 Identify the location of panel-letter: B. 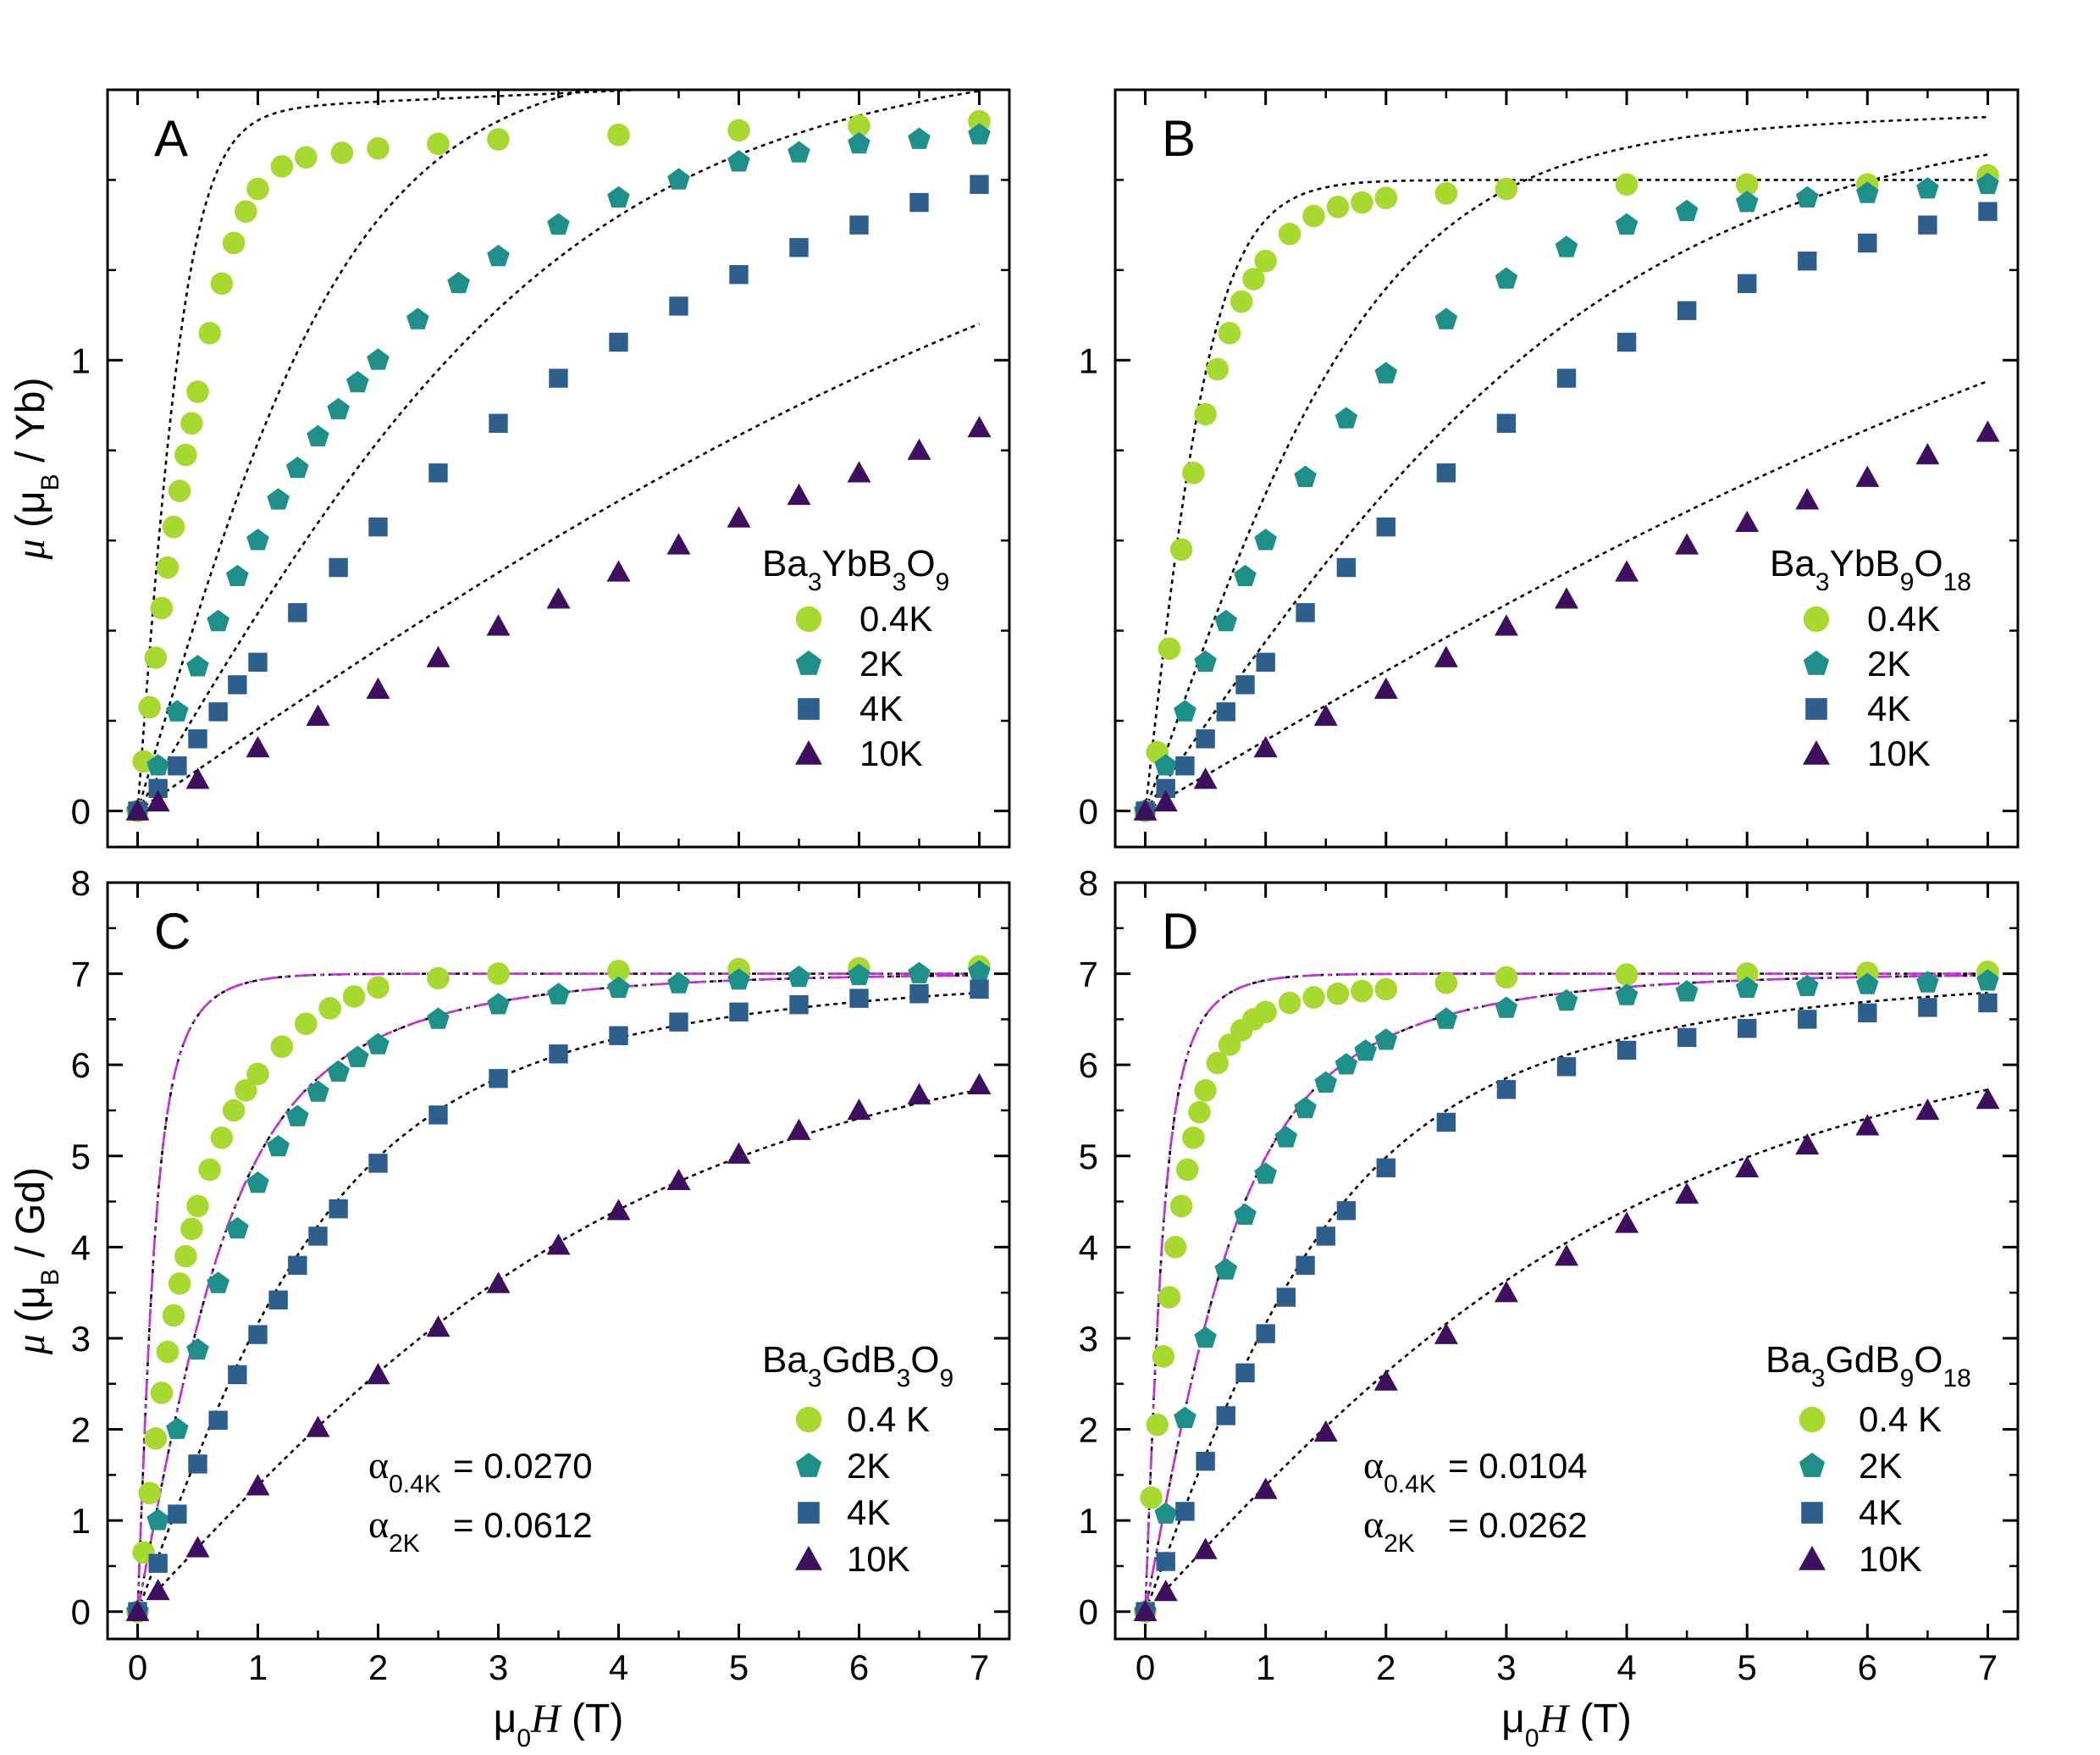
(1179, 138).